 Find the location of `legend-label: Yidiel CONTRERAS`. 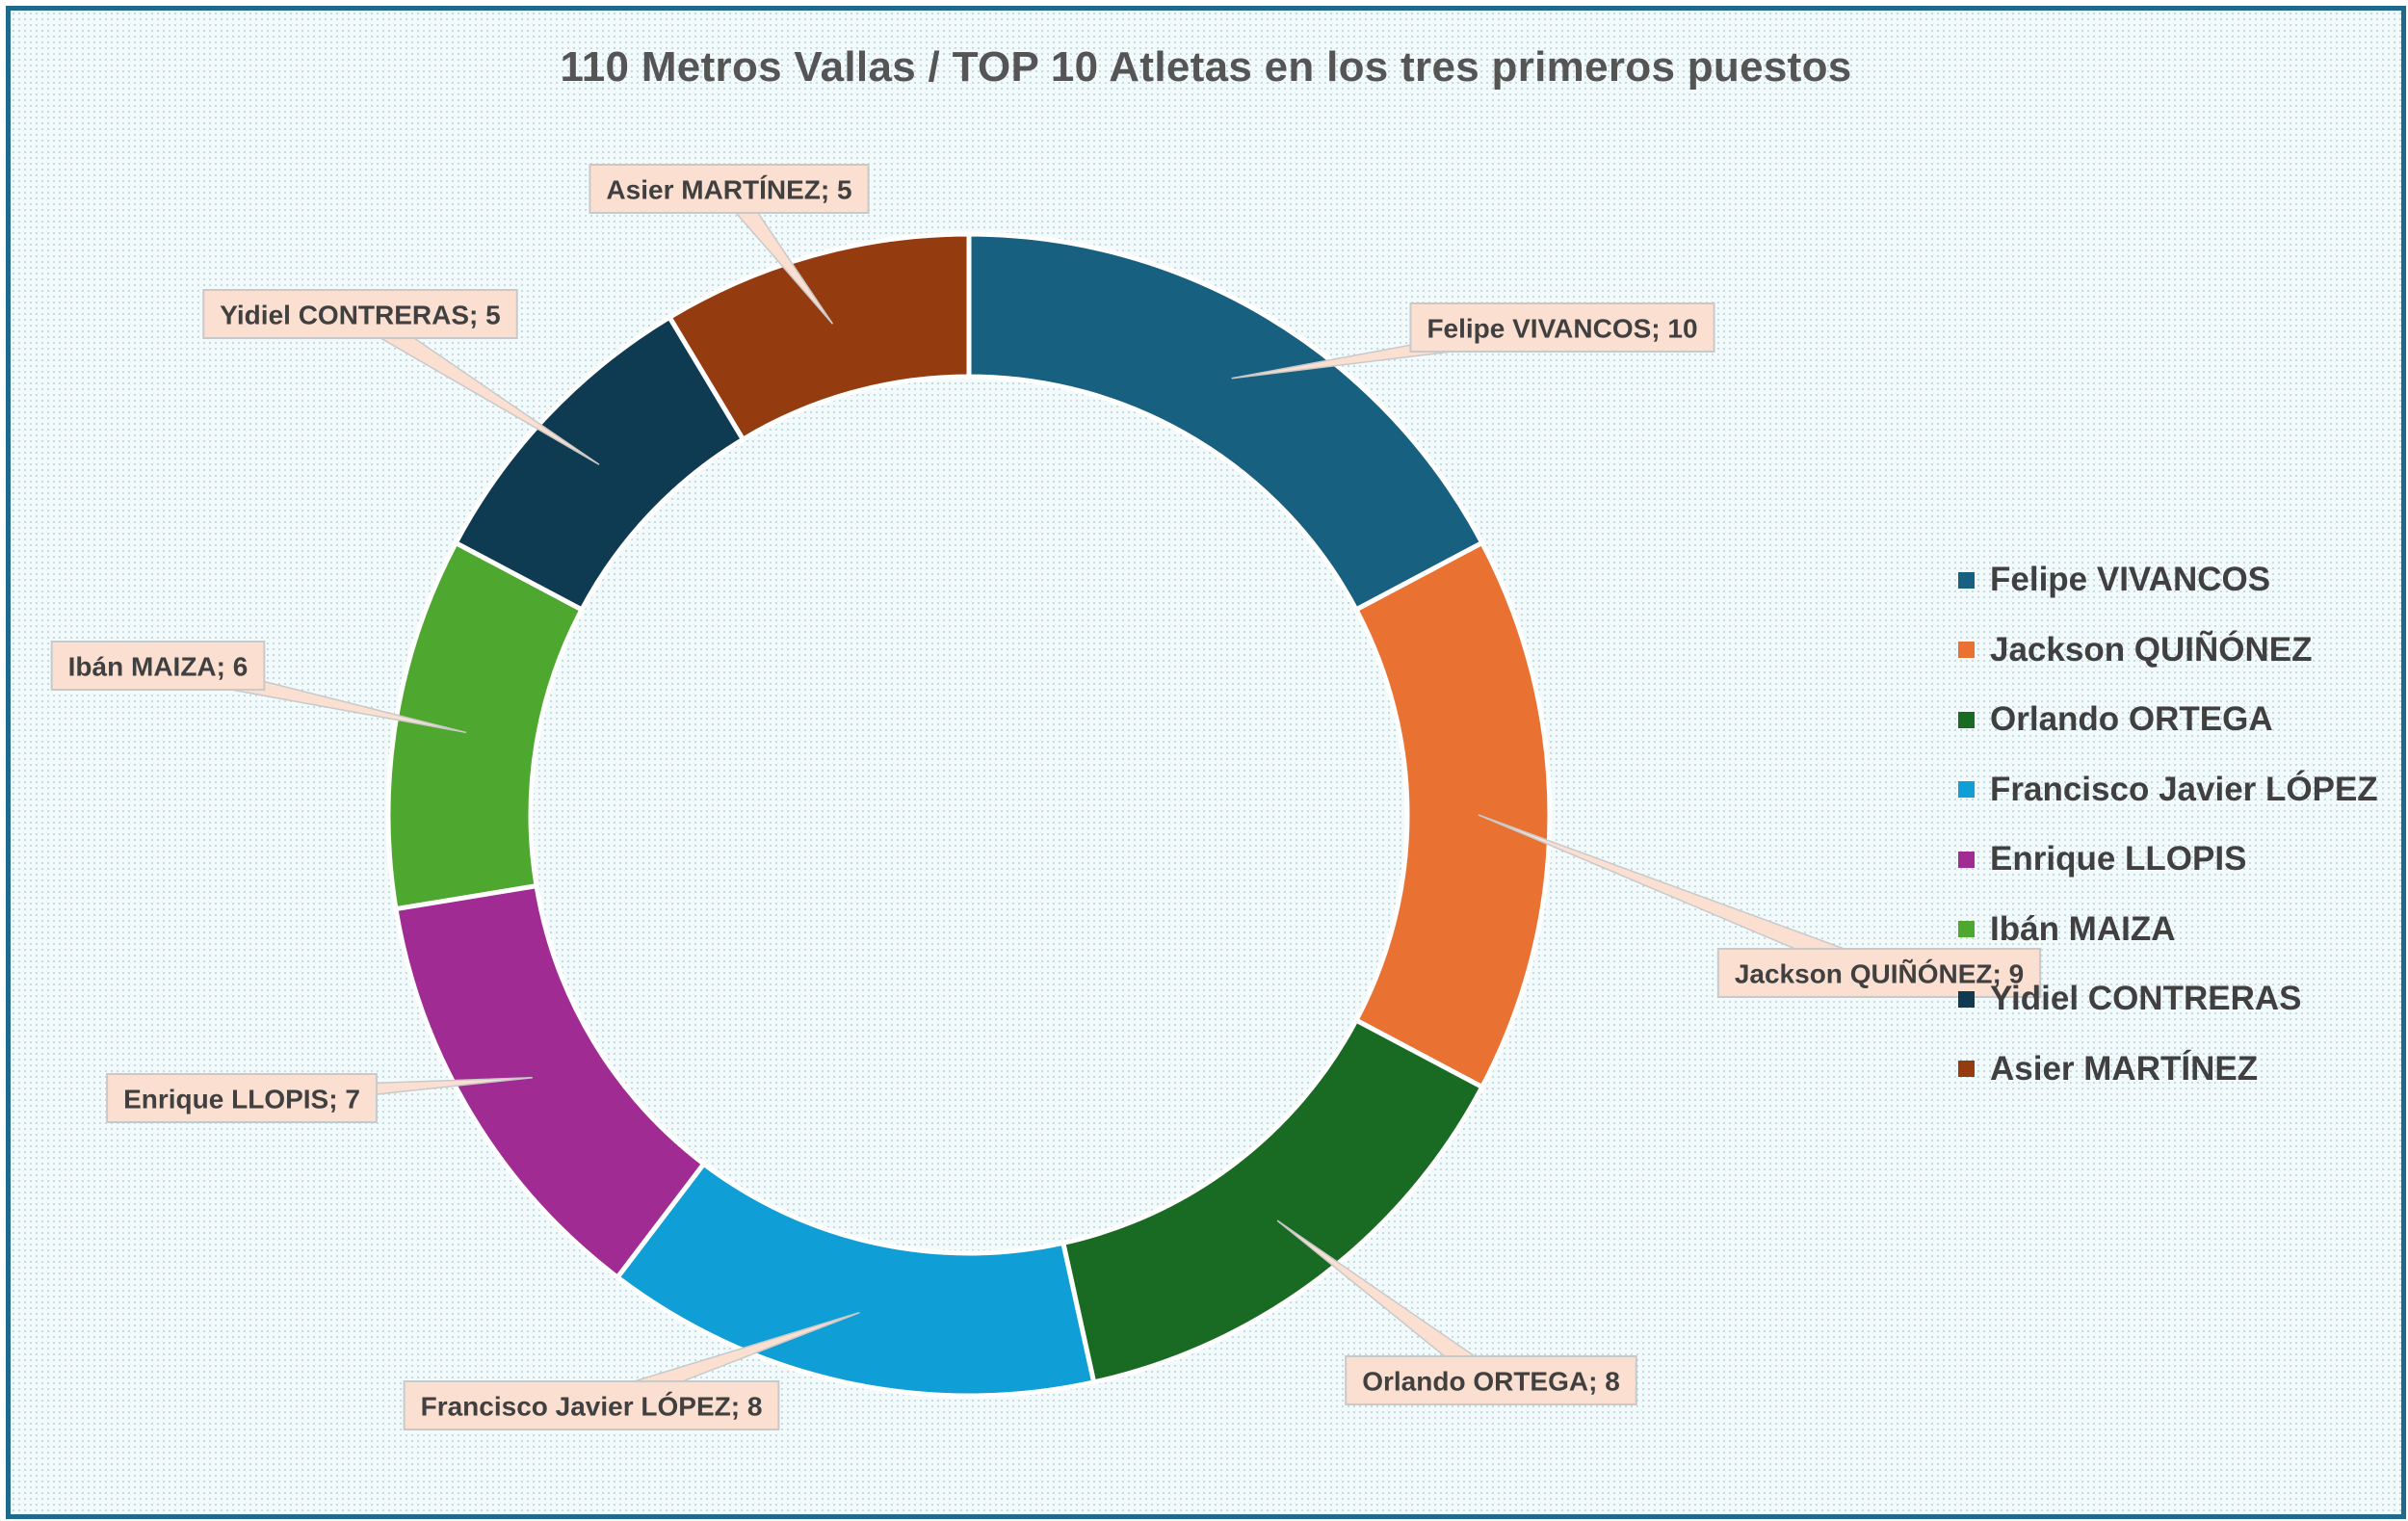

legend-label: Yidiel CONTRERAS is located at coordinates (2146, 999).